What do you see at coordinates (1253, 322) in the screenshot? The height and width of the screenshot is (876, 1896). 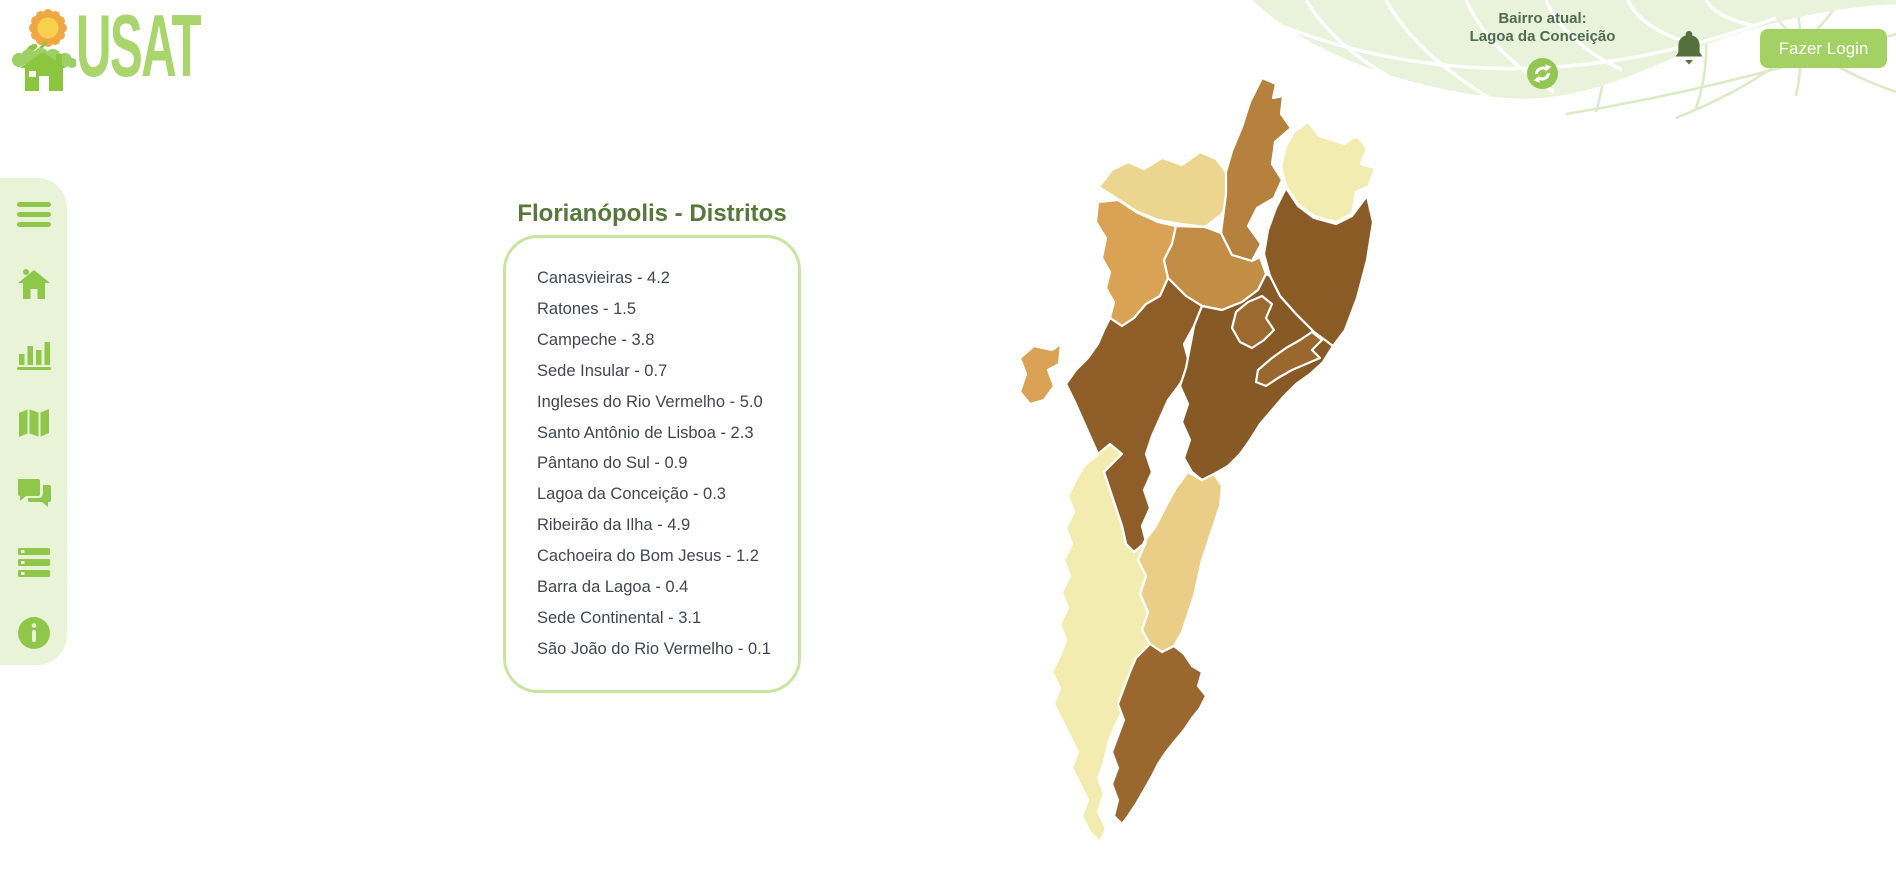 I see `district-region-costa-da-lagoa` at bounding box center [1253, 322].